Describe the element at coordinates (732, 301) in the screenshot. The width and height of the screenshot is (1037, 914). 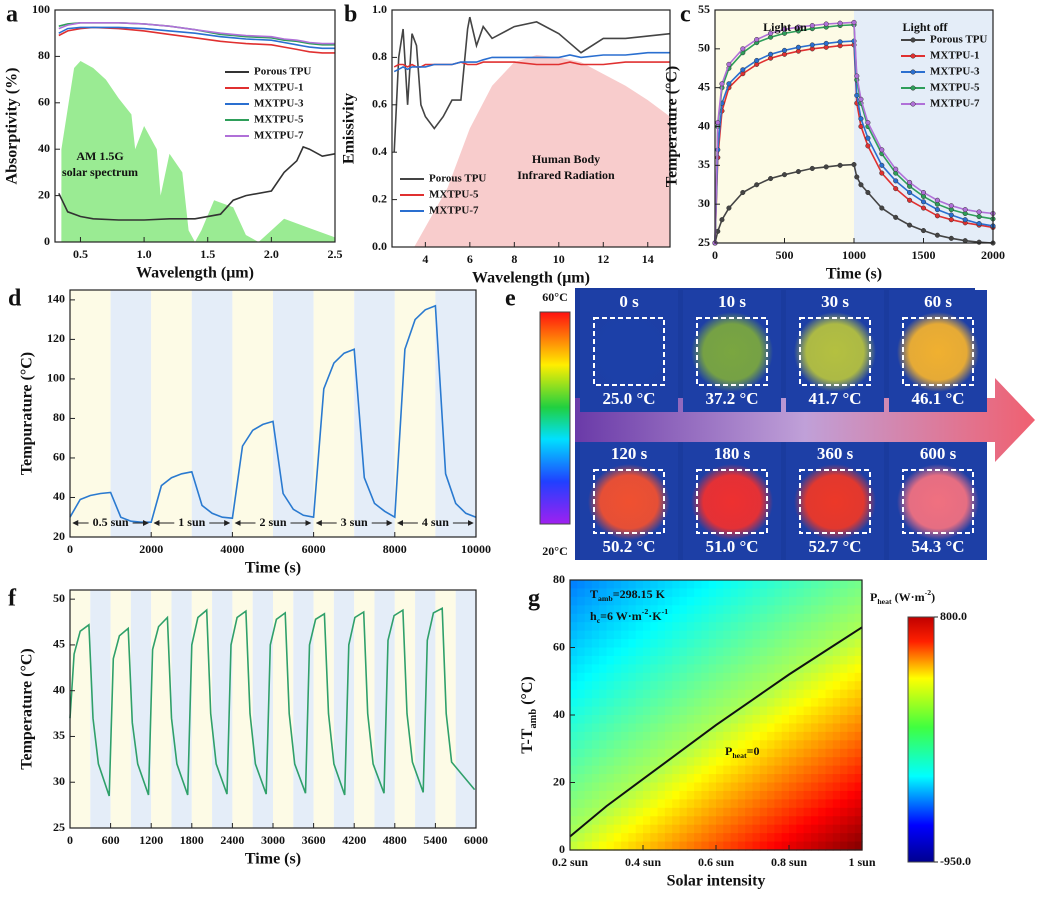
I see `frame-time: 10 s` at that location.